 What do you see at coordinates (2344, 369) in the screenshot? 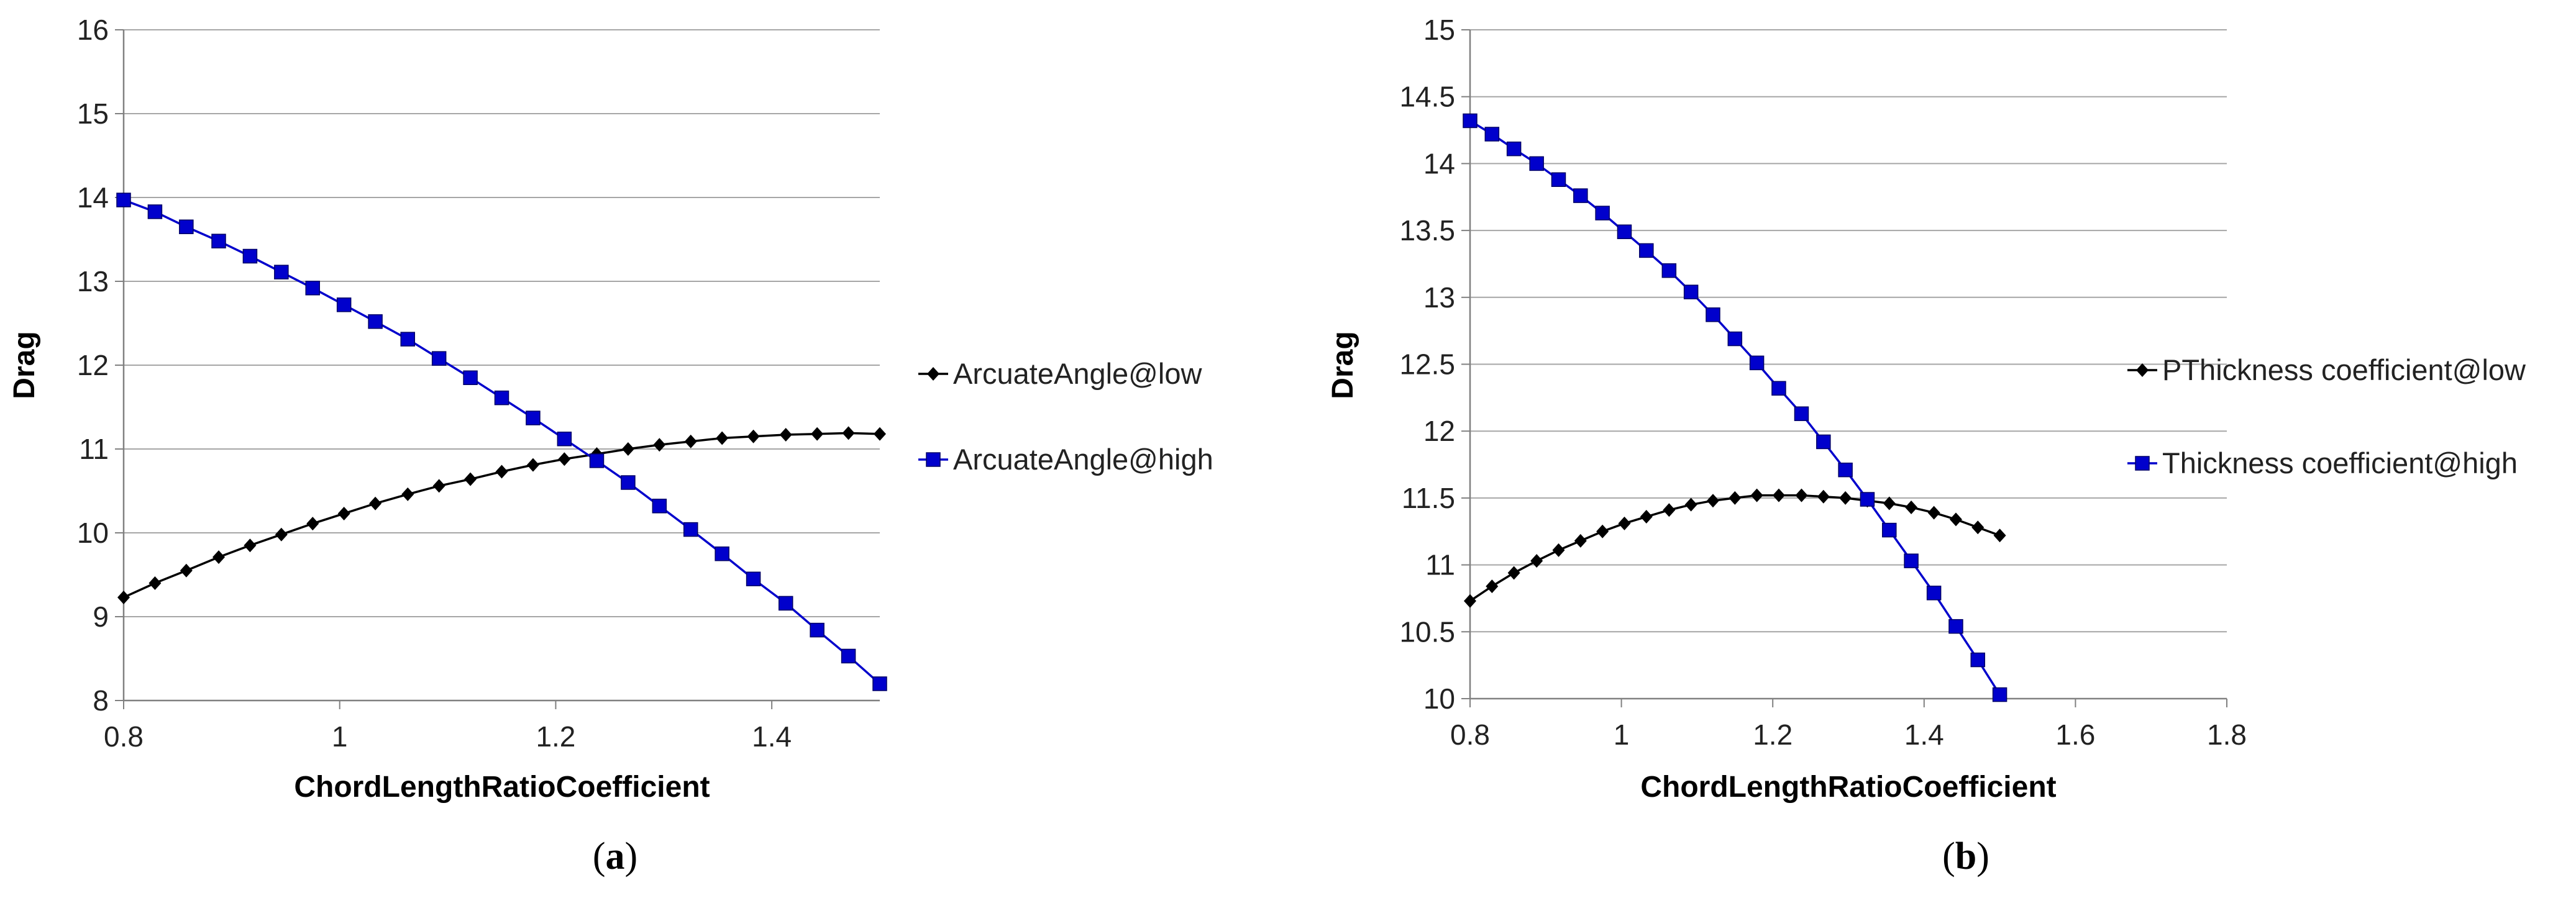
I see `legend-label: PThickness coefficient@low` at bounding box center [2344, 369].